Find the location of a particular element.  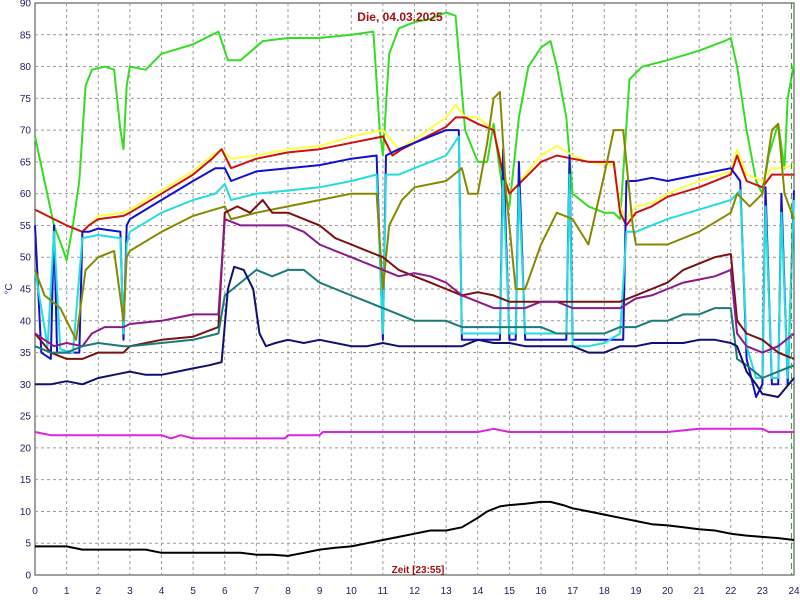

y-tick-label: 80 is located at coordinates (26, 67).